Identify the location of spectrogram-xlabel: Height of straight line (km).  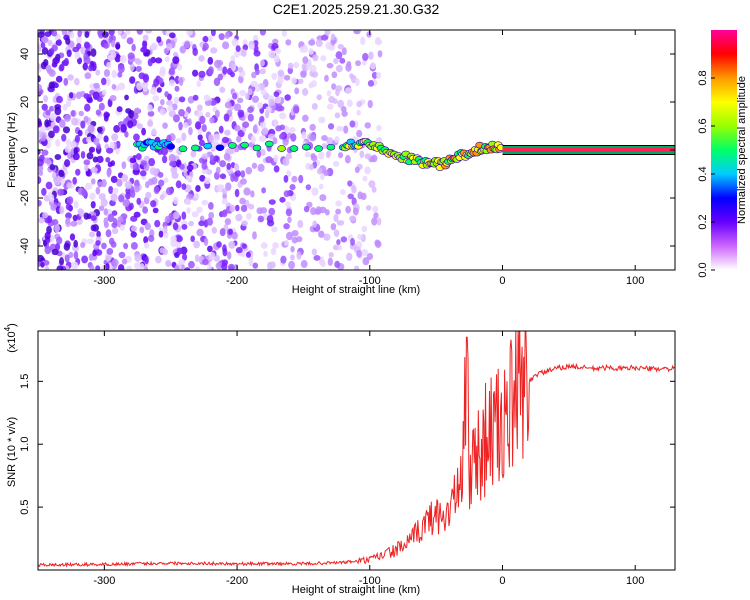
(356, 290).